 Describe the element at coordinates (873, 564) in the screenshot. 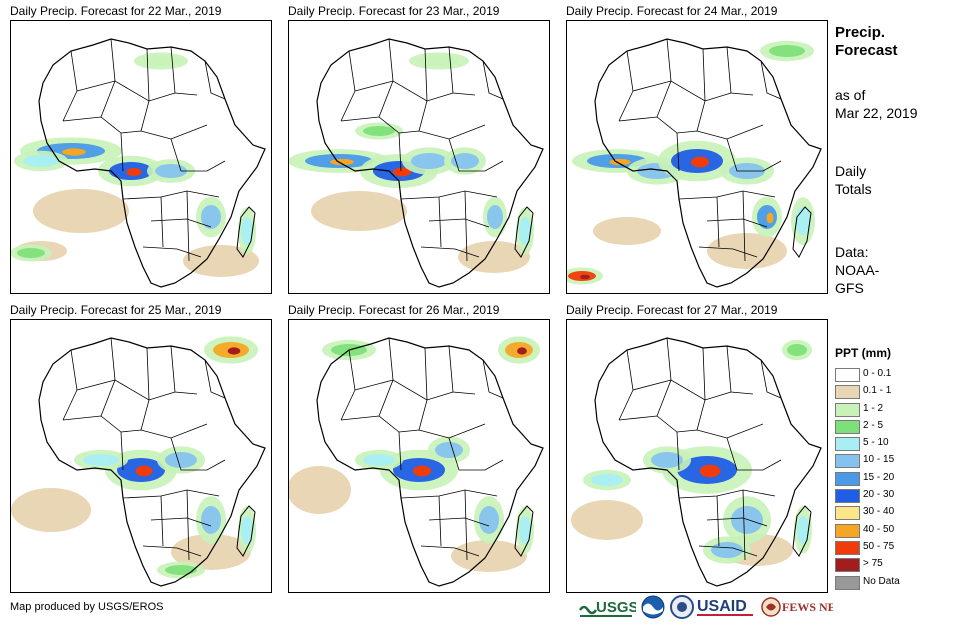

I see `legend-label: > 75` at that location.